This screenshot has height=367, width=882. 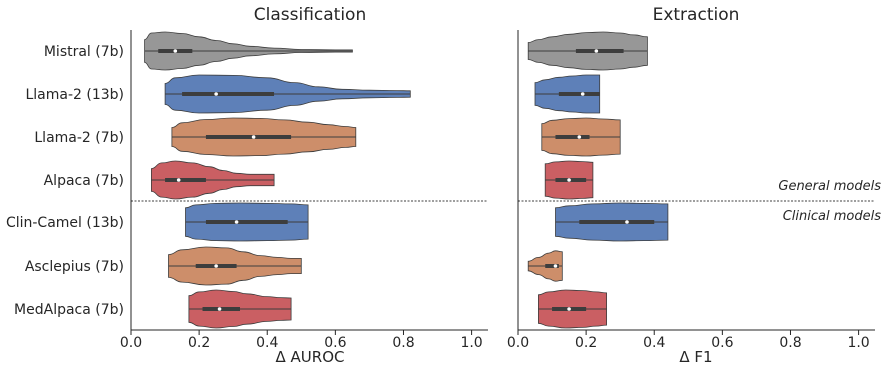 I want to click on annotation-clinical-models: Clinical models, so click(x=832, y=216).